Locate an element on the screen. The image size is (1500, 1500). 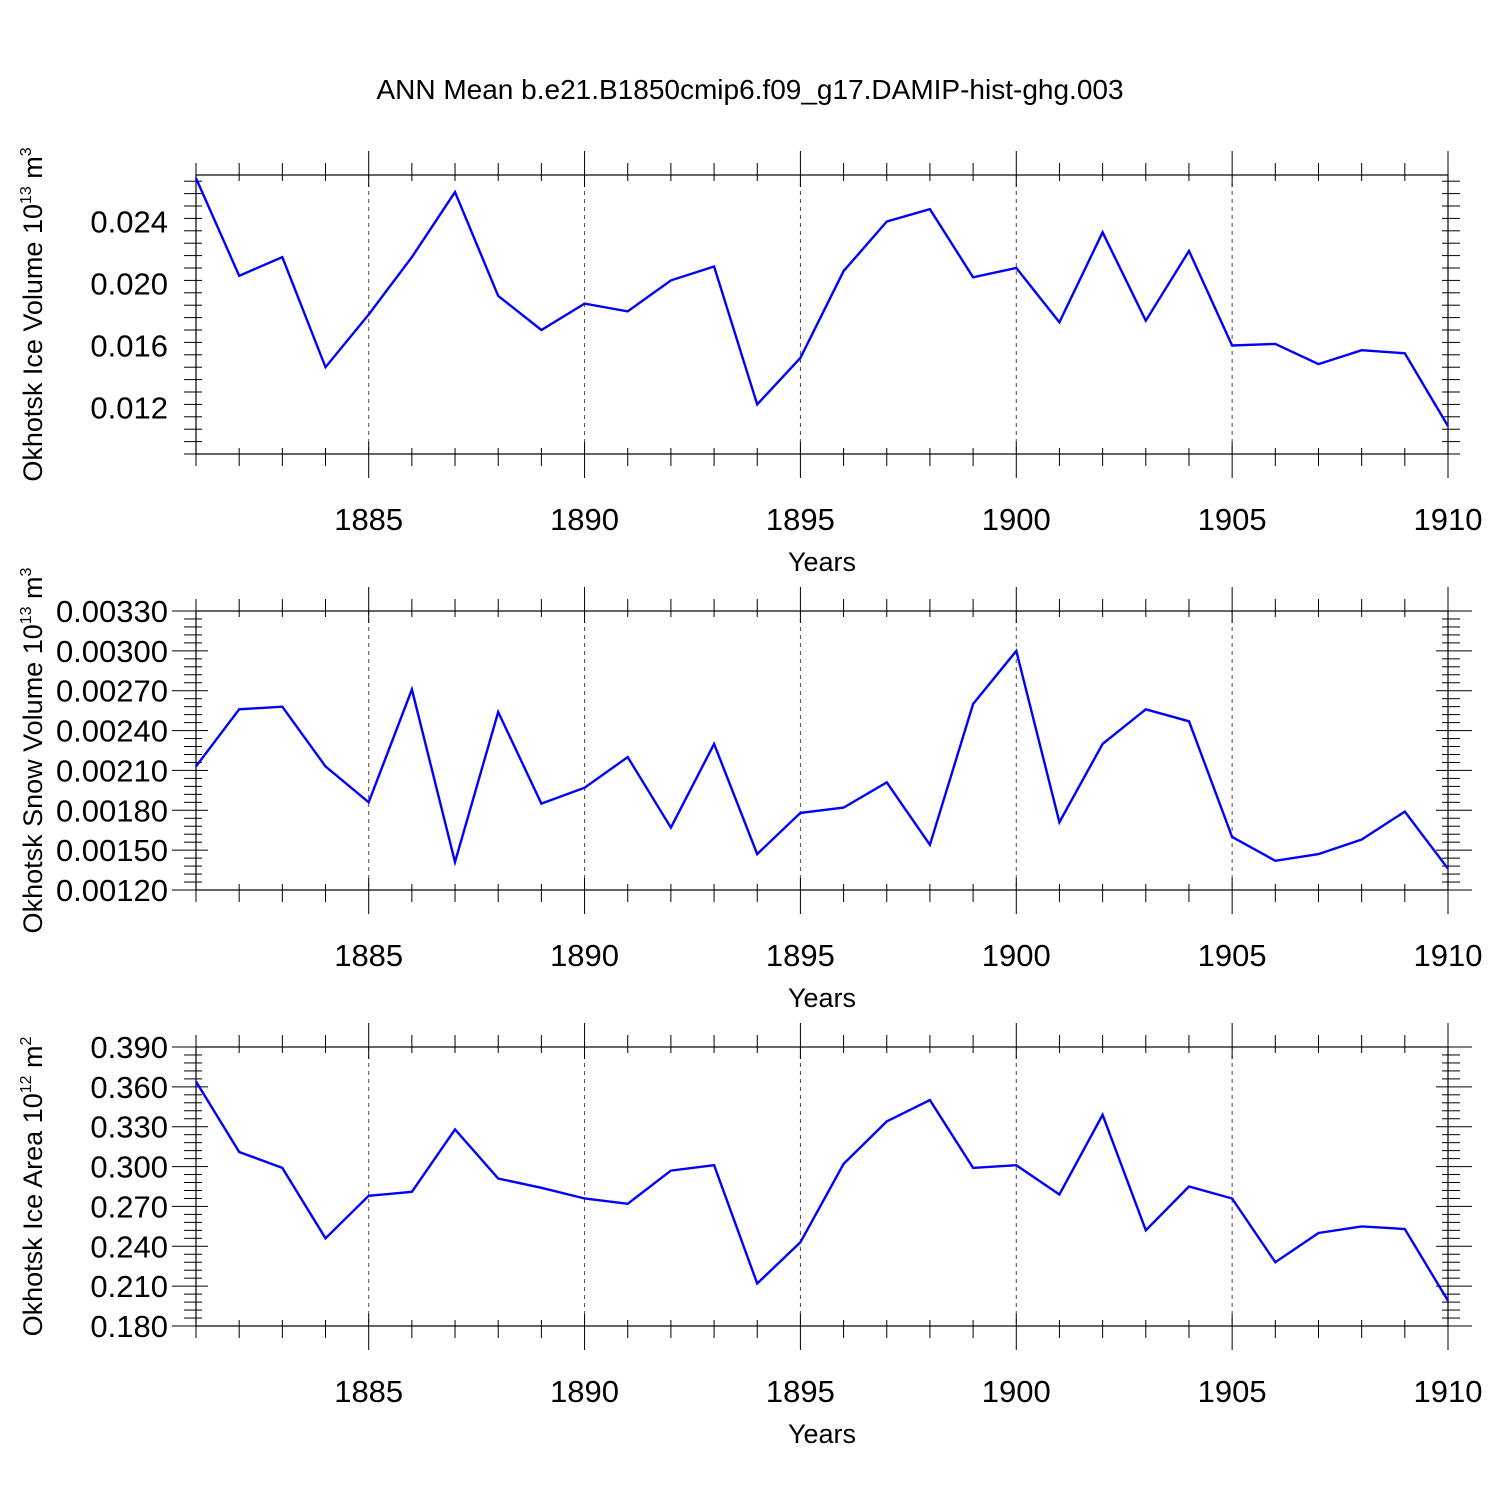
y-tick-label: 0.300 is located at coordinates (129, 1167).